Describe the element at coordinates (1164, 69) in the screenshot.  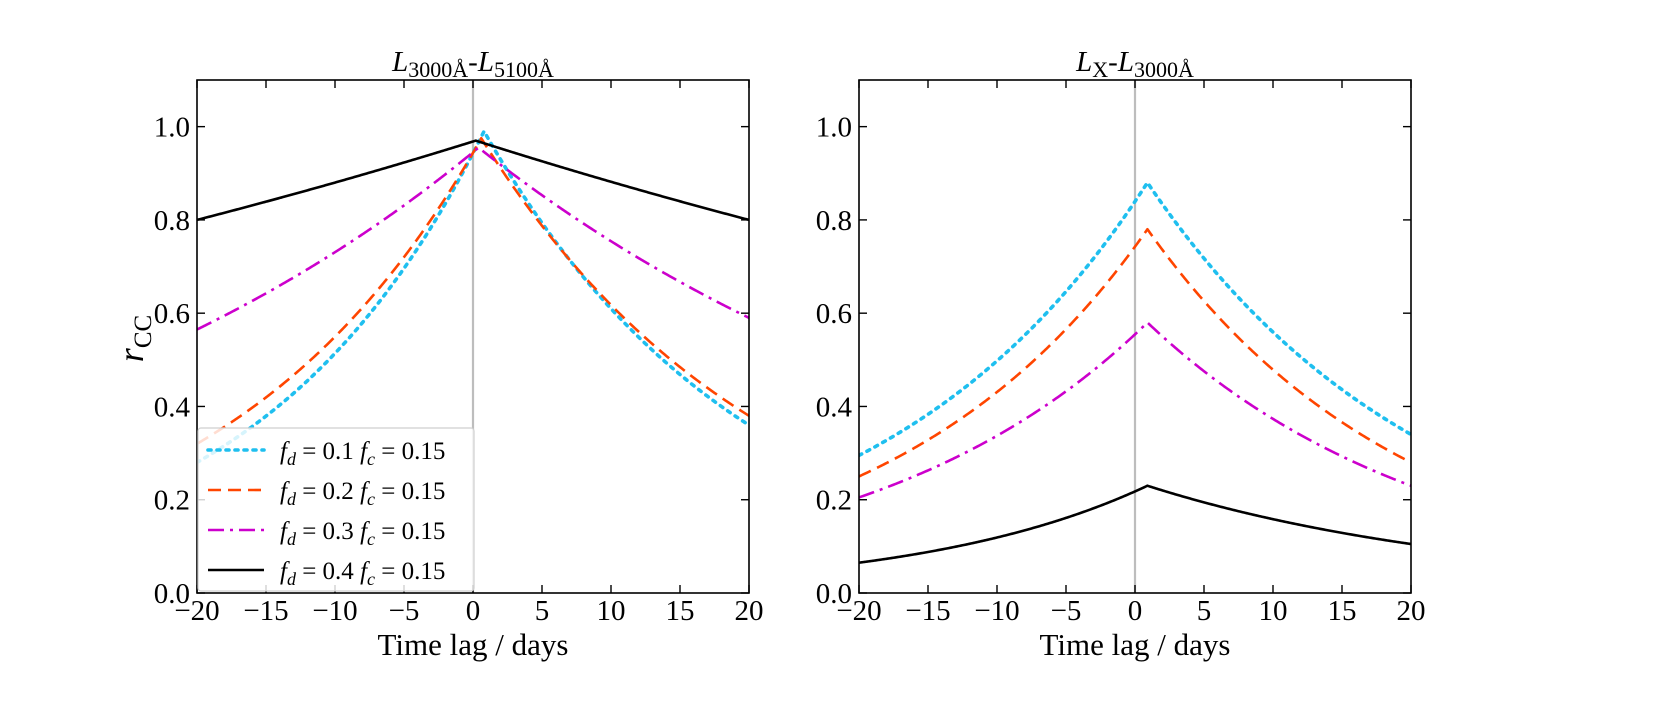
I see `title-sub2: 3000Å` at that location.